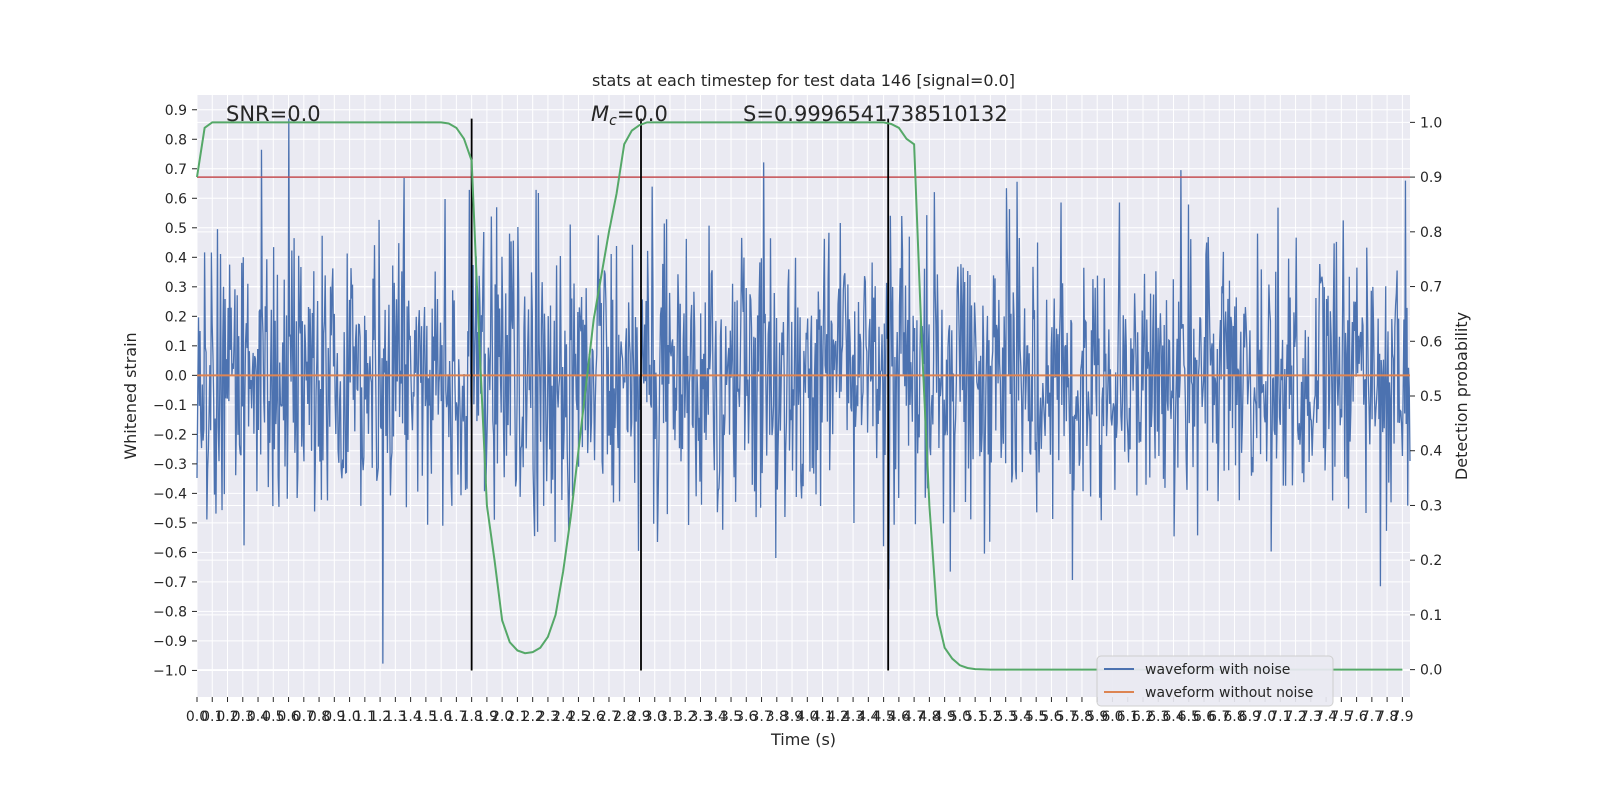 This screenshot has width=1600, height=800. What do you see at coordinates (613, 121) in the screenshot?
I see `annotation-mc-subscript: c` at bounding box center [613, 121].